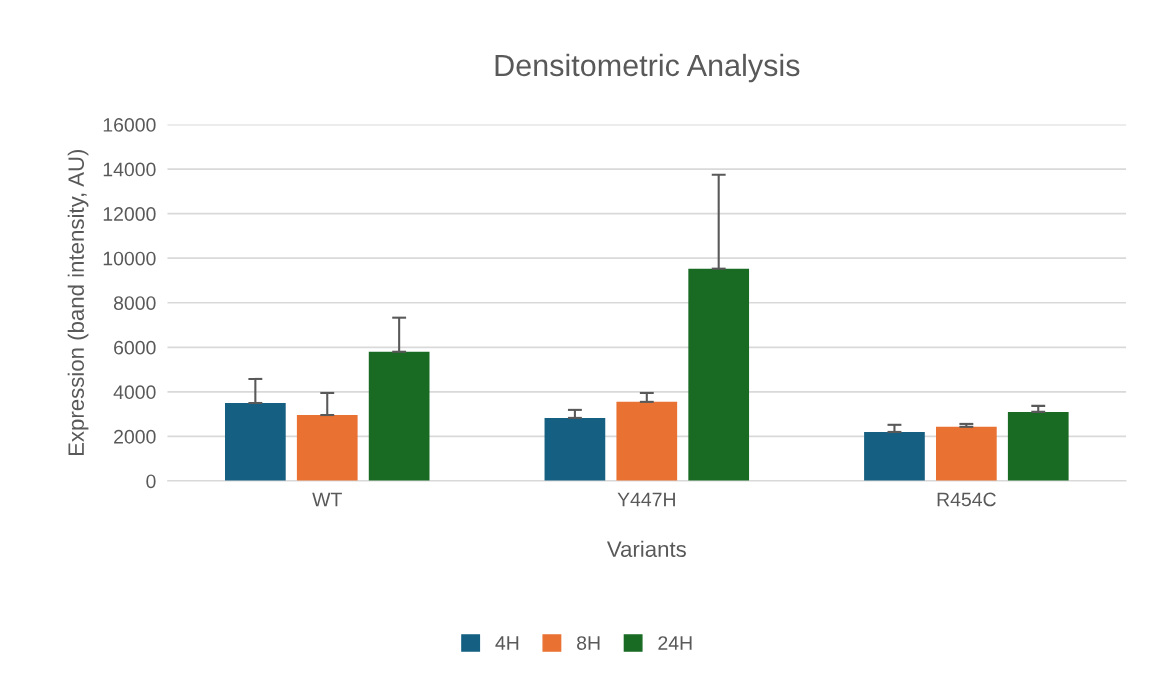 The height and width of the screenshot is (692, 1155). I want to click on y-axis-title: Expression (band intensity, AU), so click(78, 302).